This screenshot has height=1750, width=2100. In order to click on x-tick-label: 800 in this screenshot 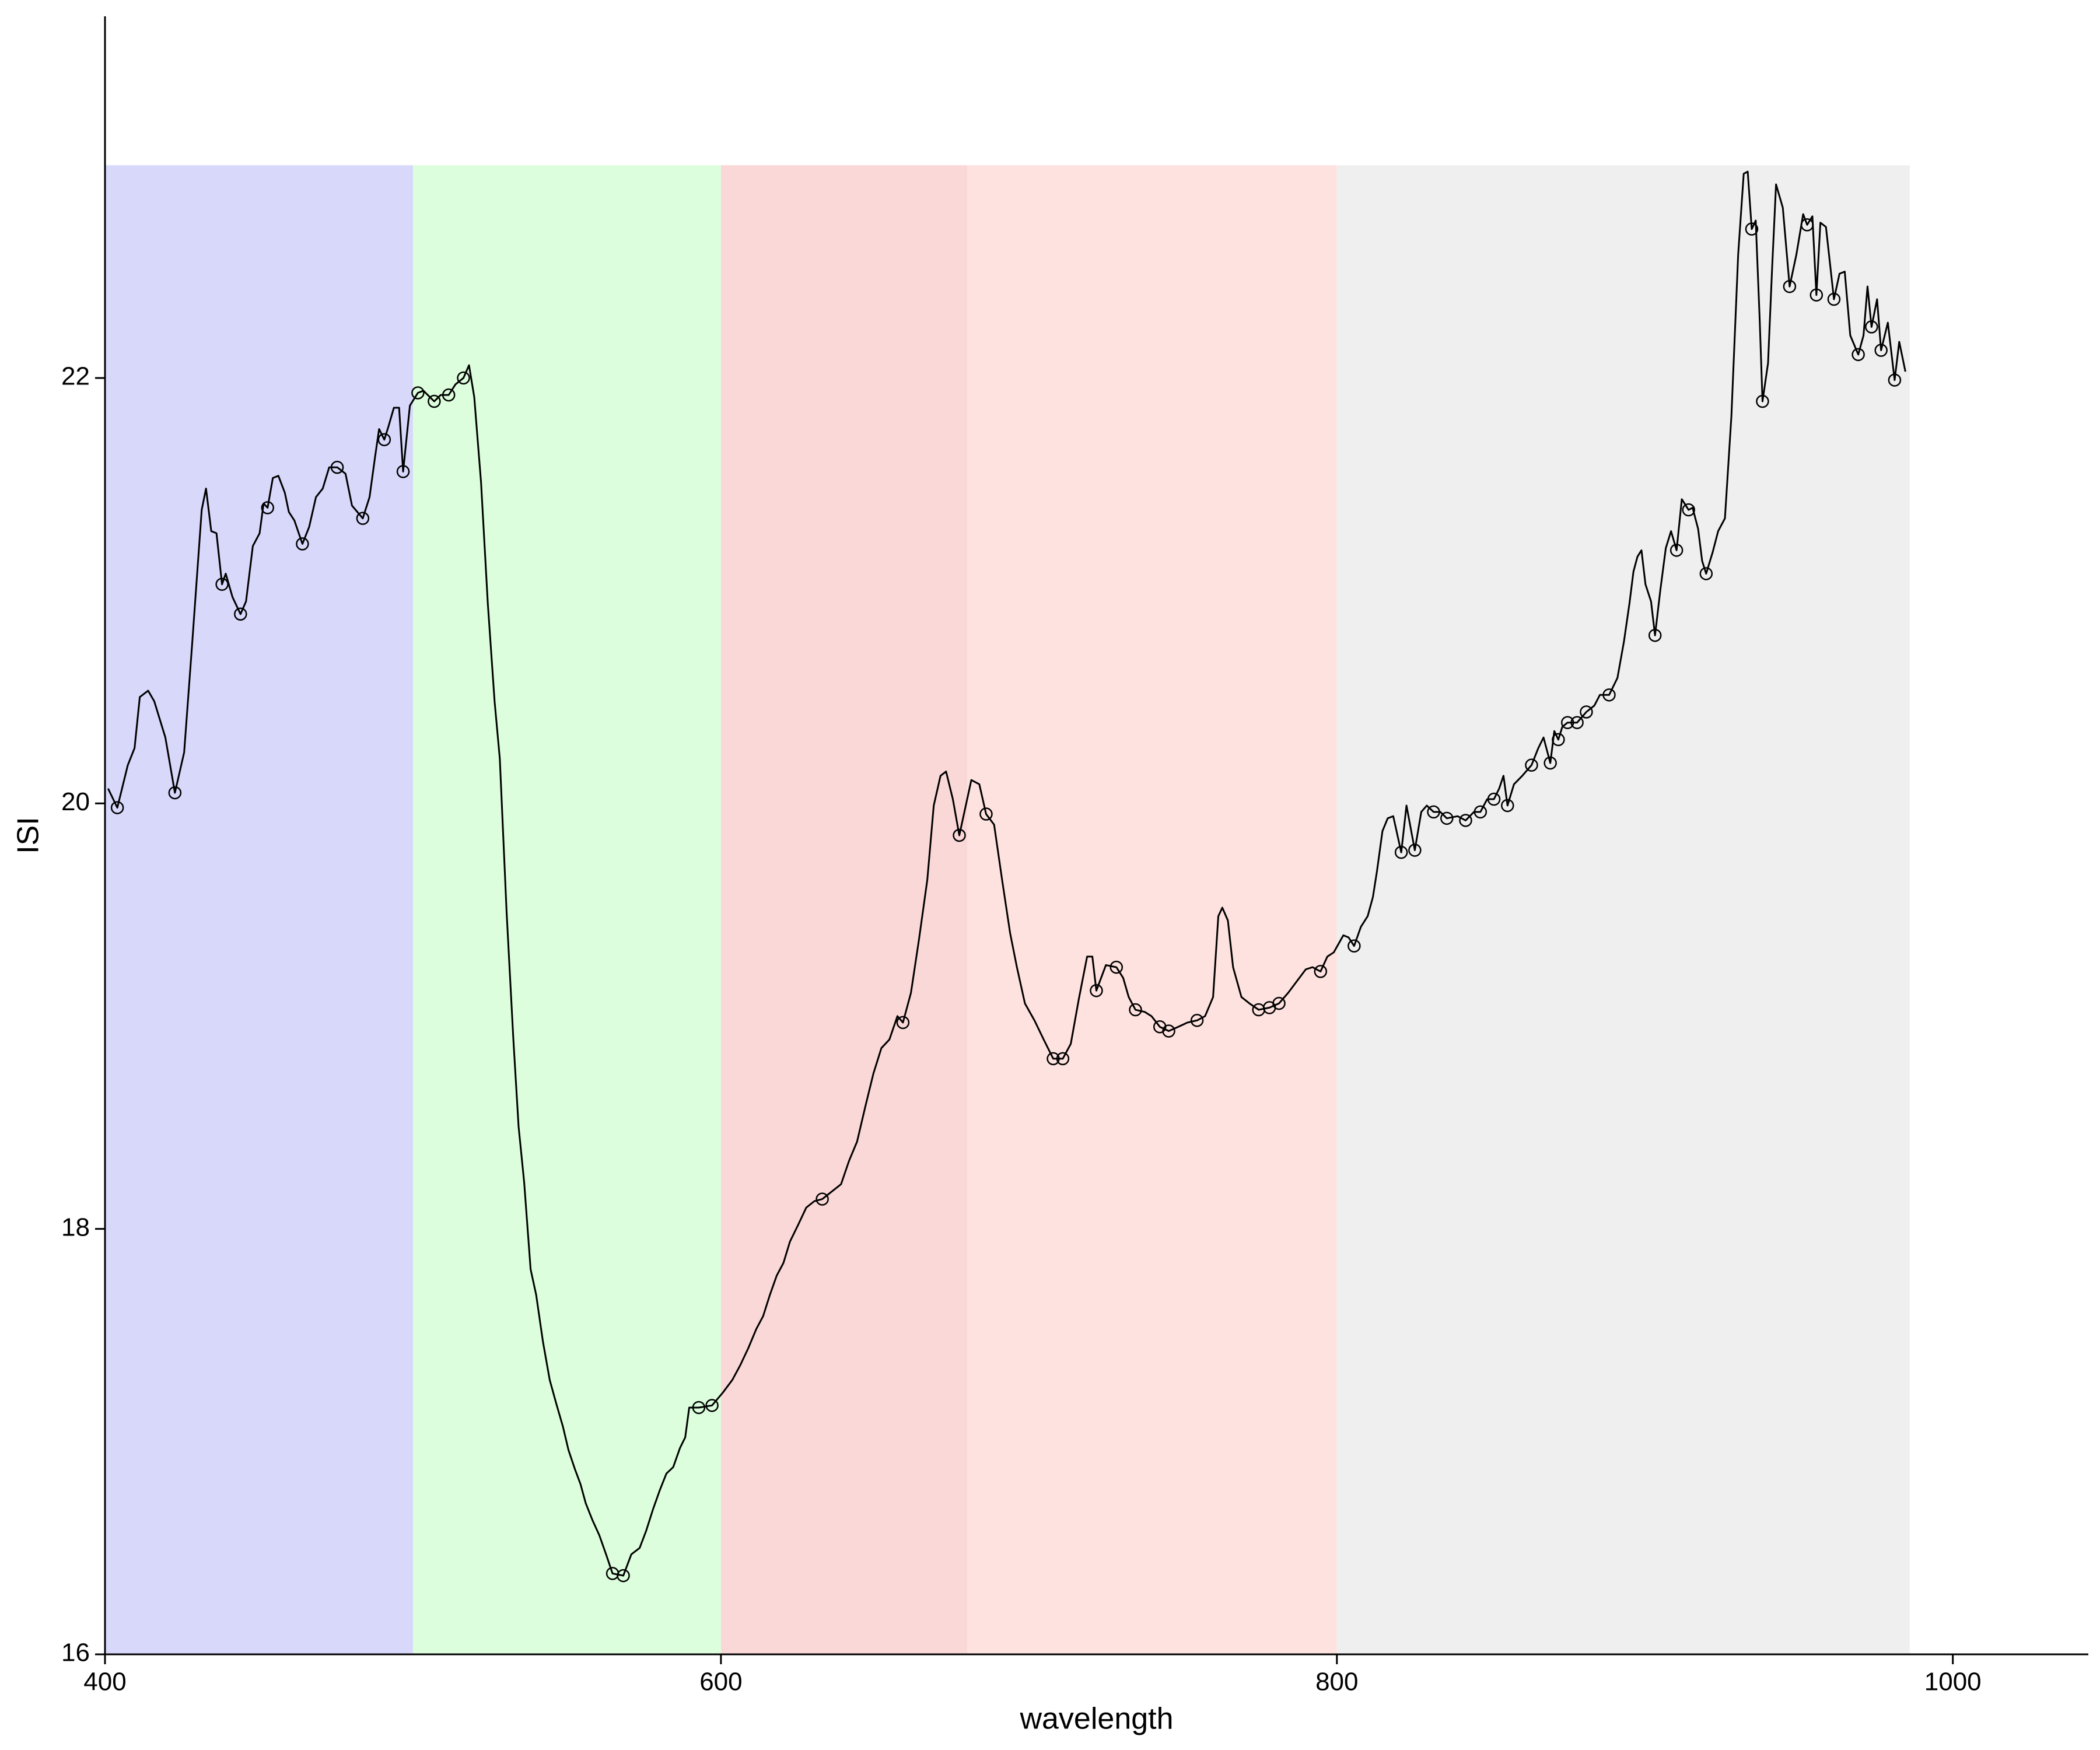, I will do `click(1336, 1682)`.